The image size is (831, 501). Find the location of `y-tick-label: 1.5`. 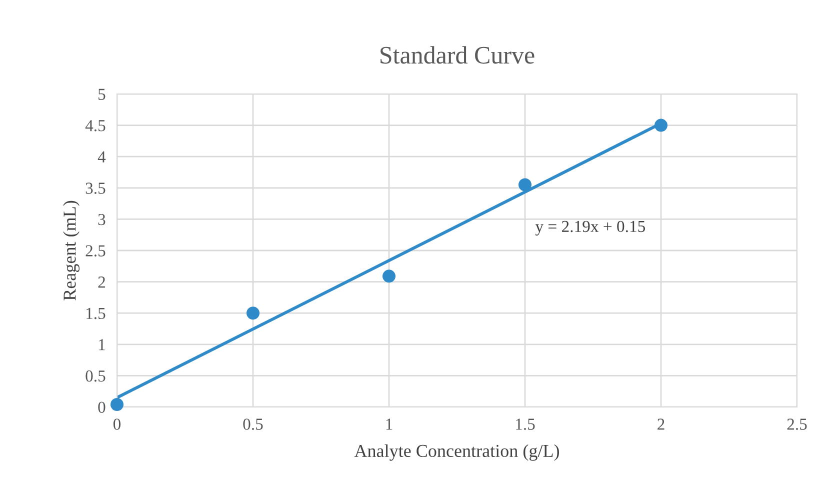

y-tick-label: 1.5 is located at coordinates (96, 314).